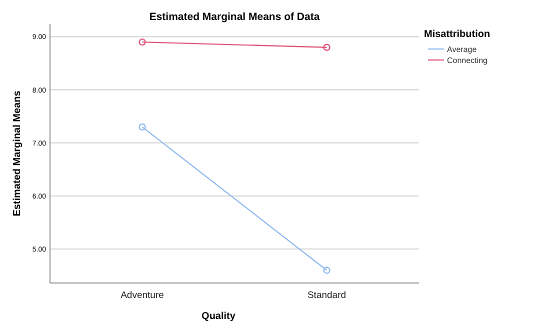 The width and height of the screenshot is (560, 330). What do you see at coordinates (326, 295) in the screenshot?
I see `x-tick-label: Standard` at bounding box center [326, 295].